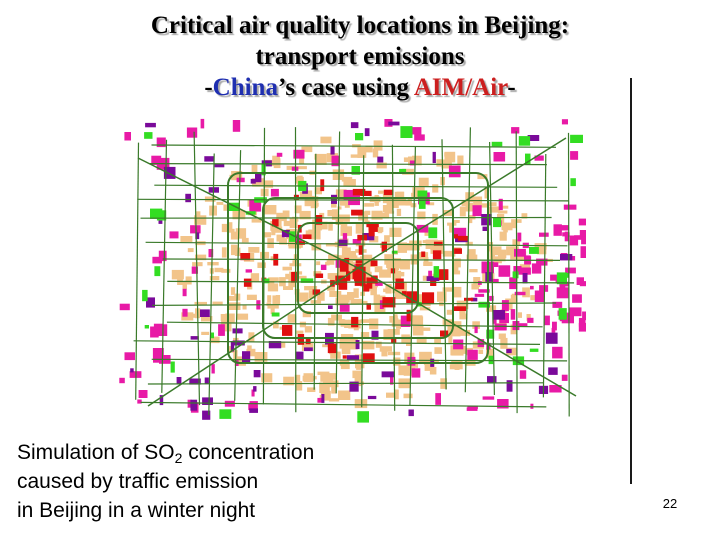 Image resolution: width=720 pixels, height=540 pixels. I want to click on divider-line, so click(631, 281).